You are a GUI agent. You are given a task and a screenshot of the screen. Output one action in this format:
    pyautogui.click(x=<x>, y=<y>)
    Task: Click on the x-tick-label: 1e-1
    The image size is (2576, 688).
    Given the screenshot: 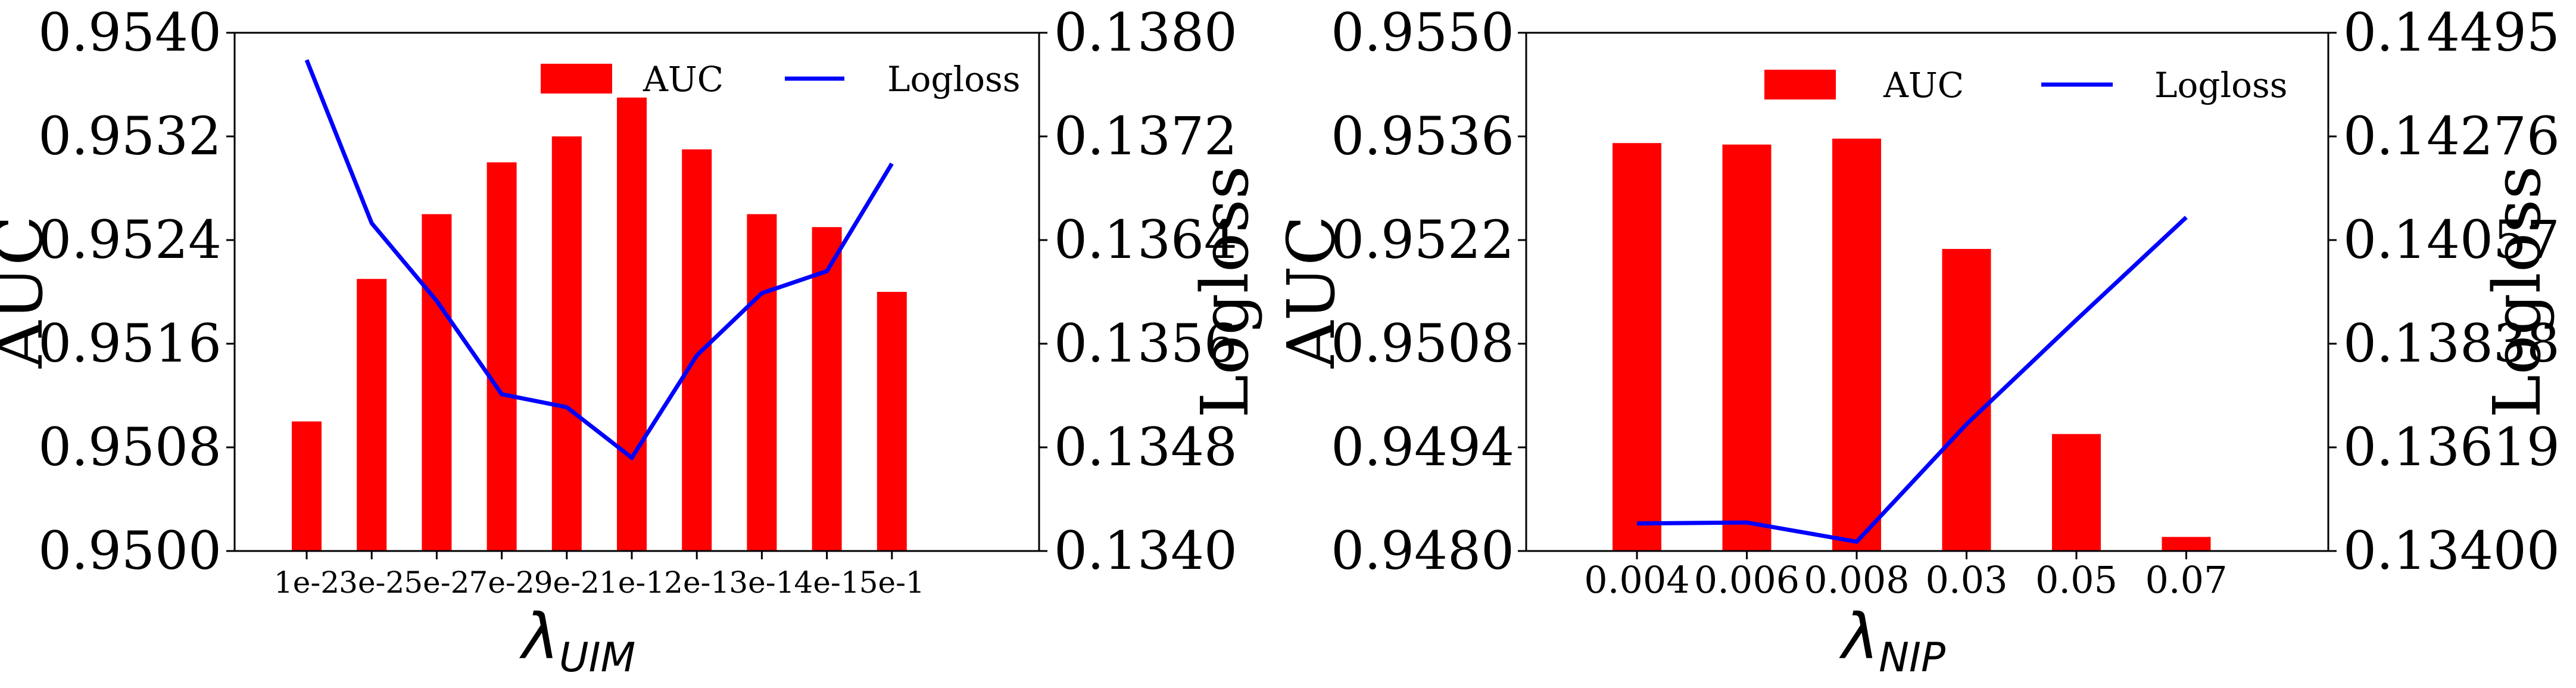 What is the action you would take?
    pyautogui.click(x=632, y=582)
    